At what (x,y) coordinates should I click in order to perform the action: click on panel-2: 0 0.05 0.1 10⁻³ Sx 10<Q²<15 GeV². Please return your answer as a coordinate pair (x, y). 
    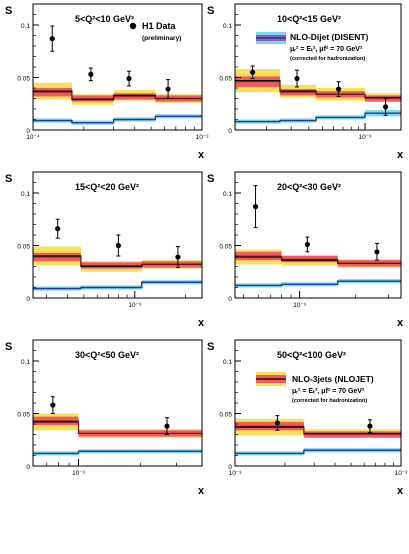
    Looking at the image, I should click on (305, 82).